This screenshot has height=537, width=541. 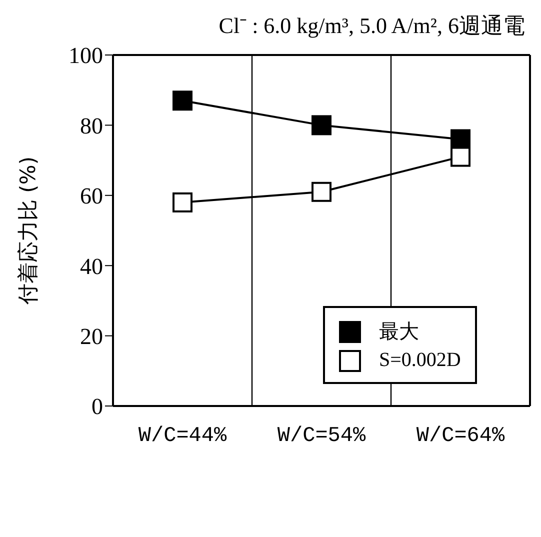 I want to click on y-tick-label: 40, so click(x=91, y=266).